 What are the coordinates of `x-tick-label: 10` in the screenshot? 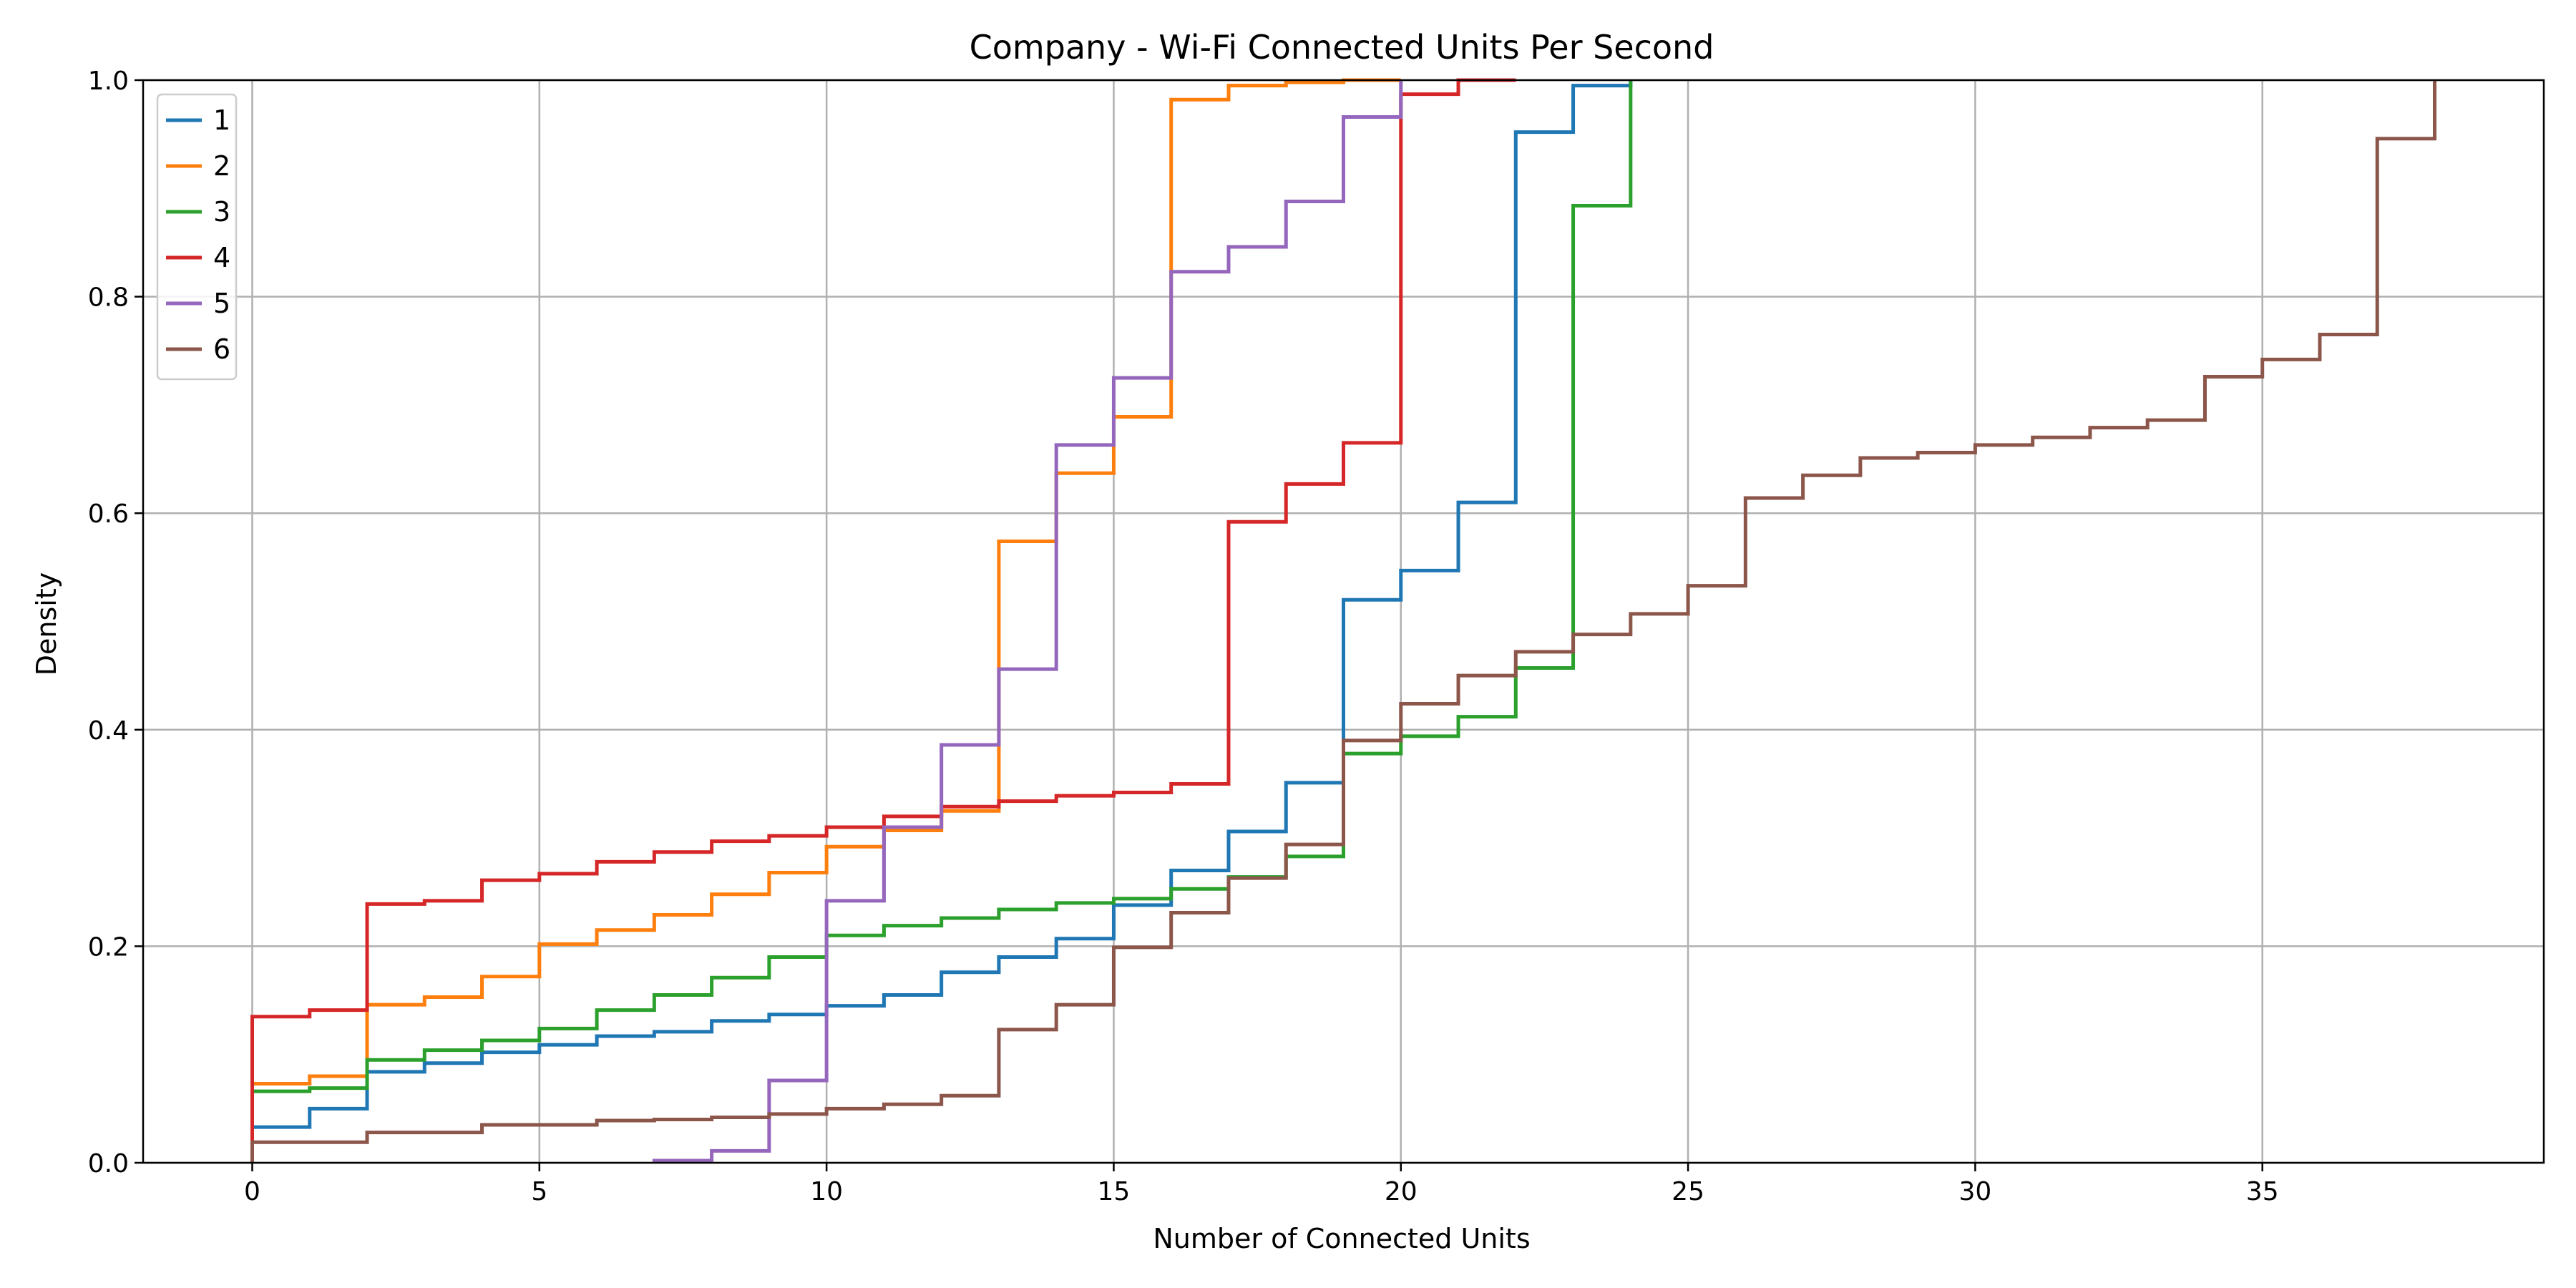 It's located at (826, 1191).